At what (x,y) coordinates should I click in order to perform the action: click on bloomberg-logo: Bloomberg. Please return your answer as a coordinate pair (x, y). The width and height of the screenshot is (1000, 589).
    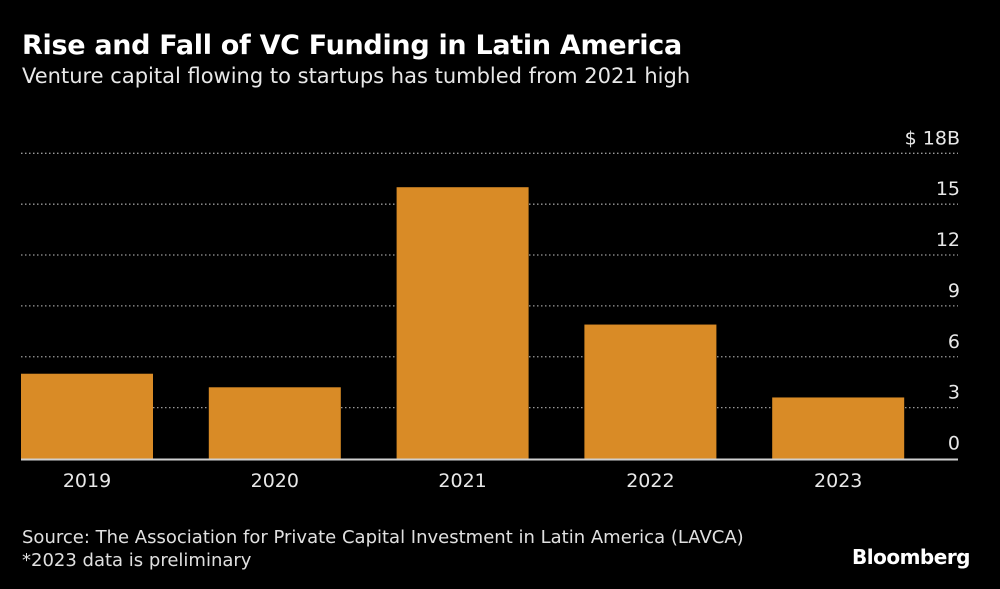
    Looking at the image, I should click on (911, 557).